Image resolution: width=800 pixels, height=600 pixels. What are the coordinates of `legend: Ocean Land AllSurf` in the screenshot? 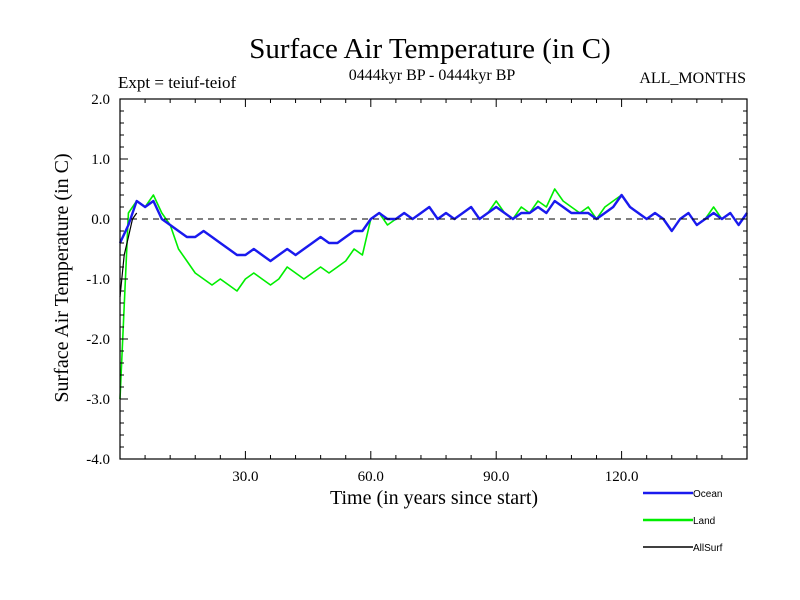 It's located at (683, 521).